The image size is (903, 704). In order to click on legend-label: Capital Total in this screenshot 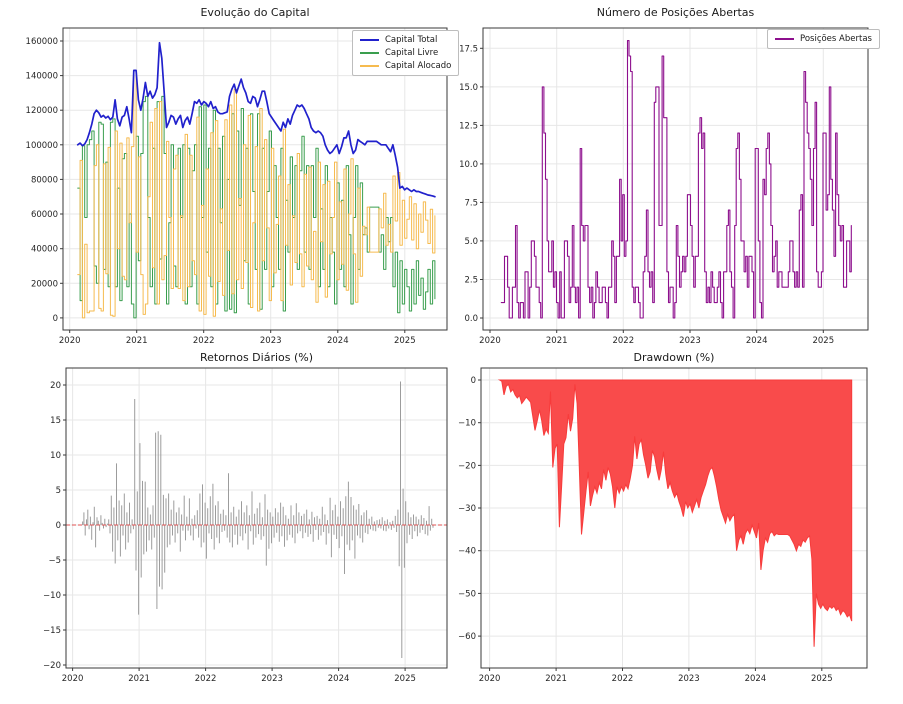, I will do `click(411, 40)`.